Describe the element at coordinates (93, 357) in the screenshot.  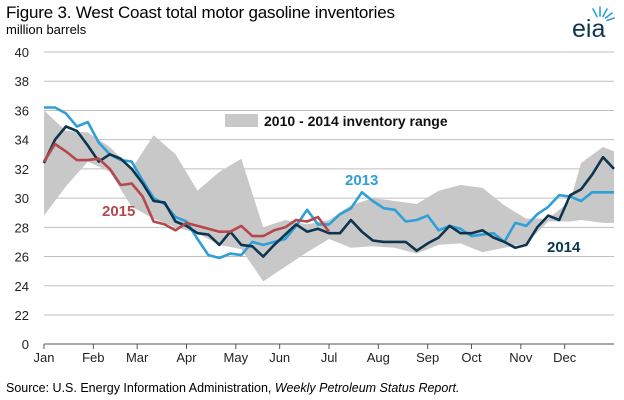
I see `x-tick-label: Feb` at that location.